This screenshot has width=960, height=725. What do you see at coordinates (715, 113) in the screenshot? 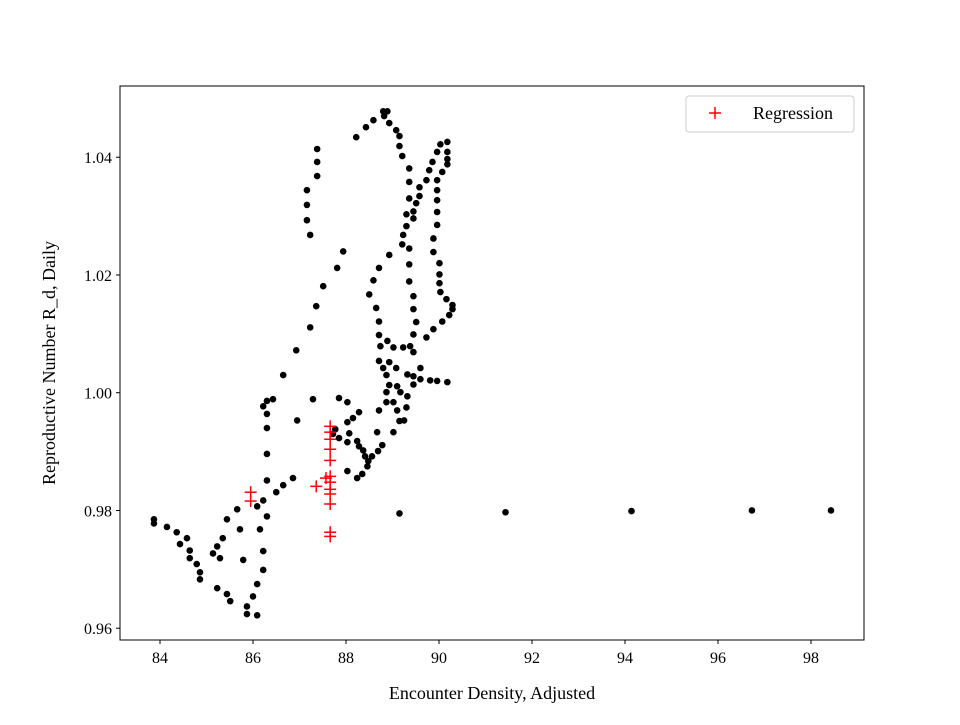
I see `legend-plus-icon` at bounding box center [715, 113].